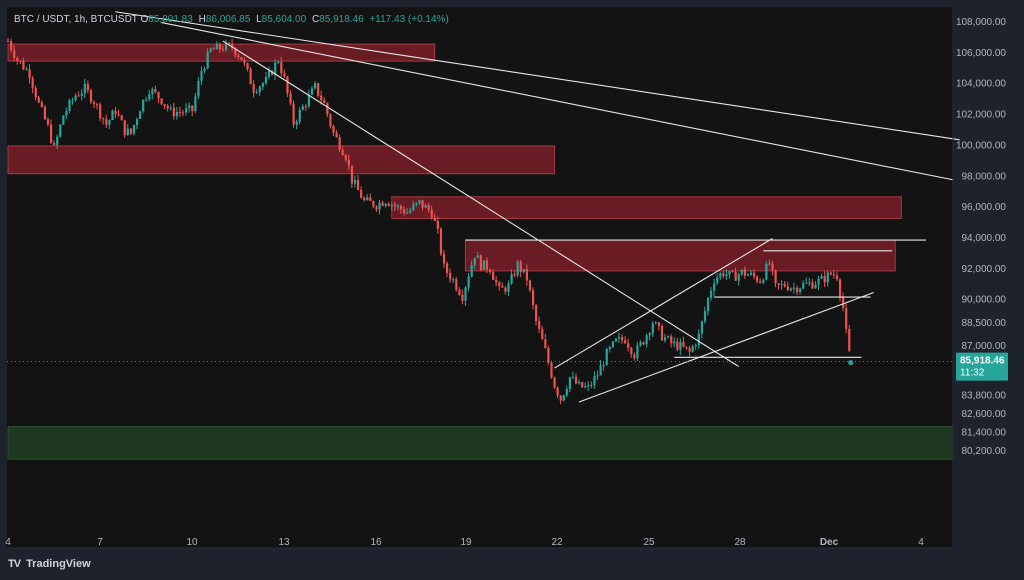 This screenshot has height=580, width=1024. Describe the element at coordinates (982, 361) in the screenshot. I see `last-price-value: 85,918.46` at that location.